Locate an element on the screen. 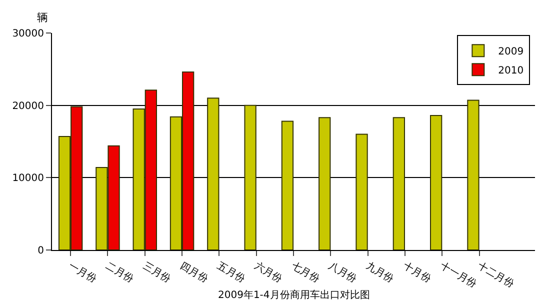  x-tick-label: 三月份 is located at coordinates (156, 272).